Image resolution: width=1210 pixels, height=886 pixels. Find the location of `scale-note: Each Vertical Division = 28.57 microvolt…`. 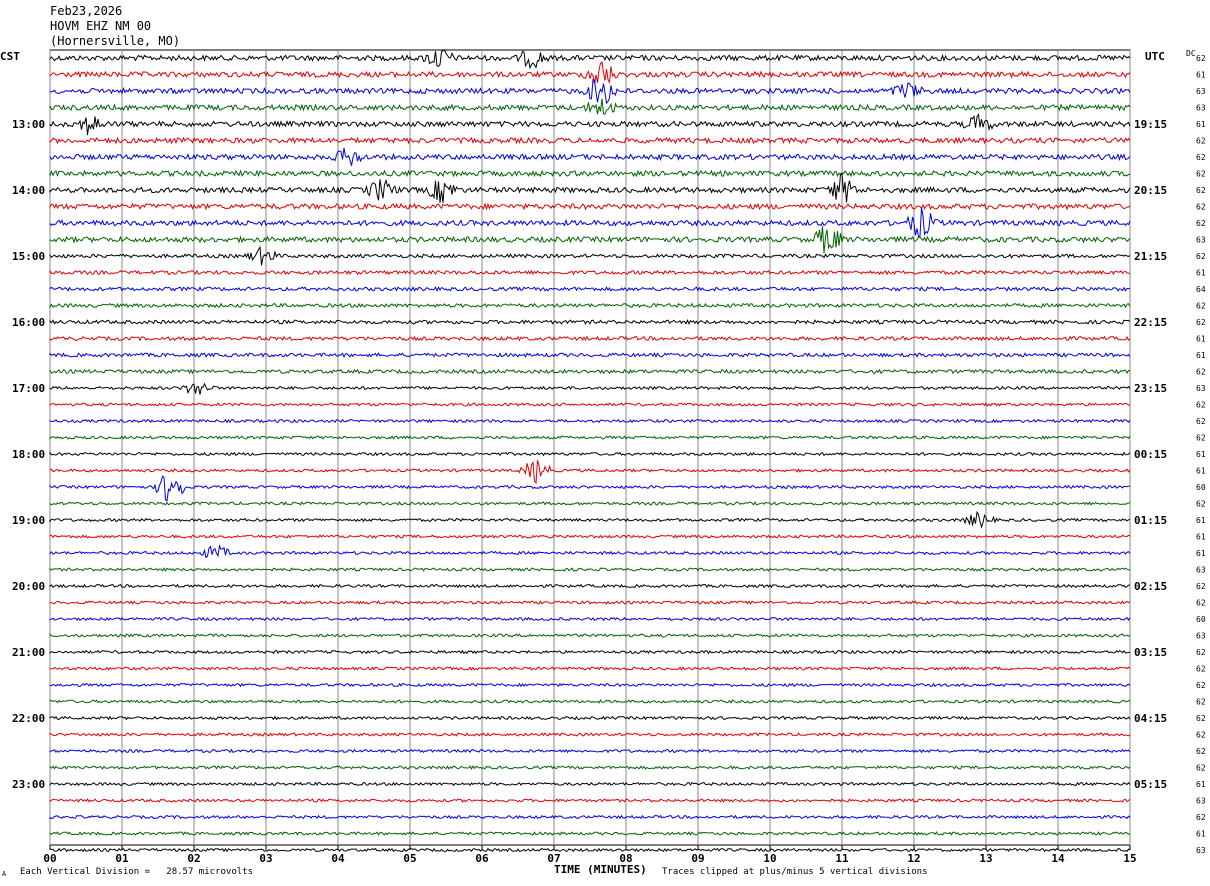

scale-note: Each Vertical Division = 28.57 microvolt… is located at coordinates (136, 872).